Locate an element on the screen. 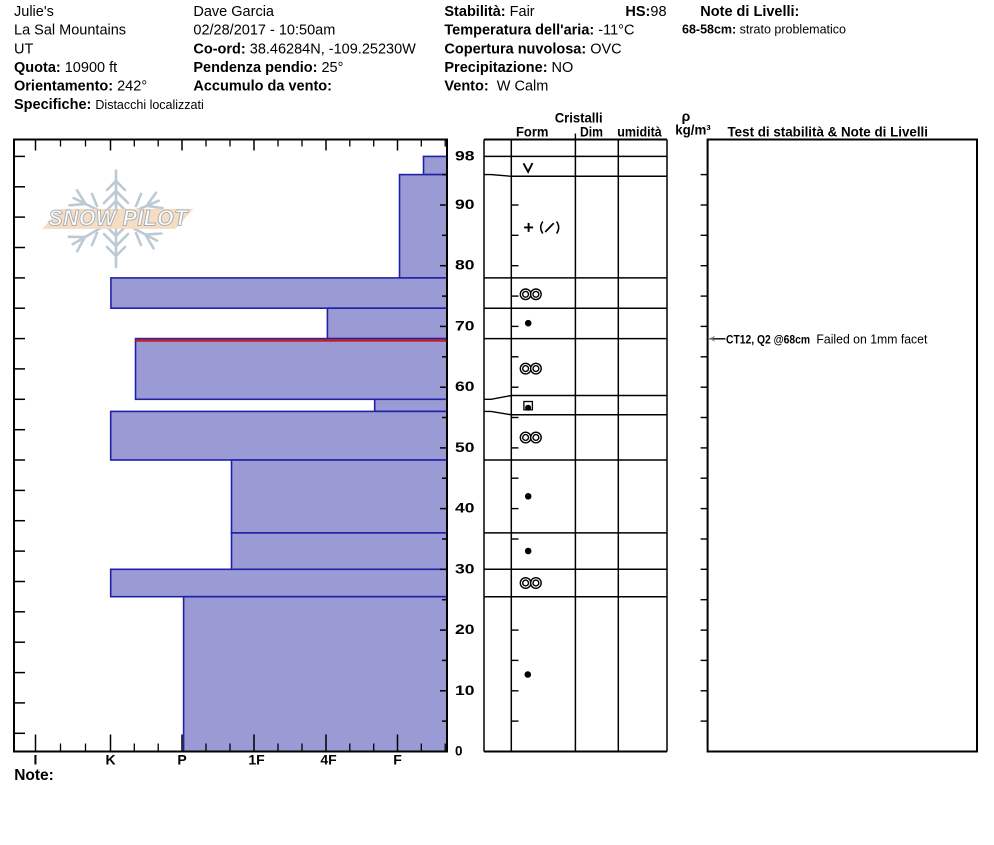  svg-text: La Sal Mountains is located at coordinates (70, 31).